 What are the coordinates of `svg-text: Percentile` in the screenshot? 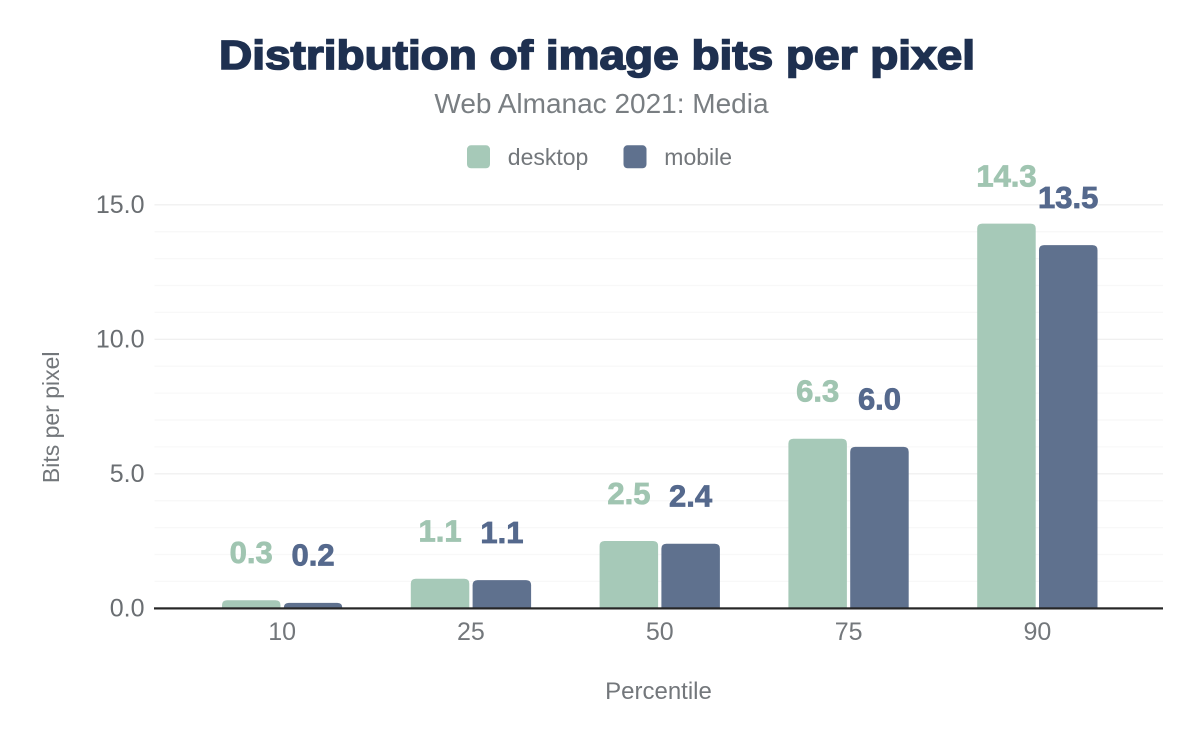 It's located at (658, 691).